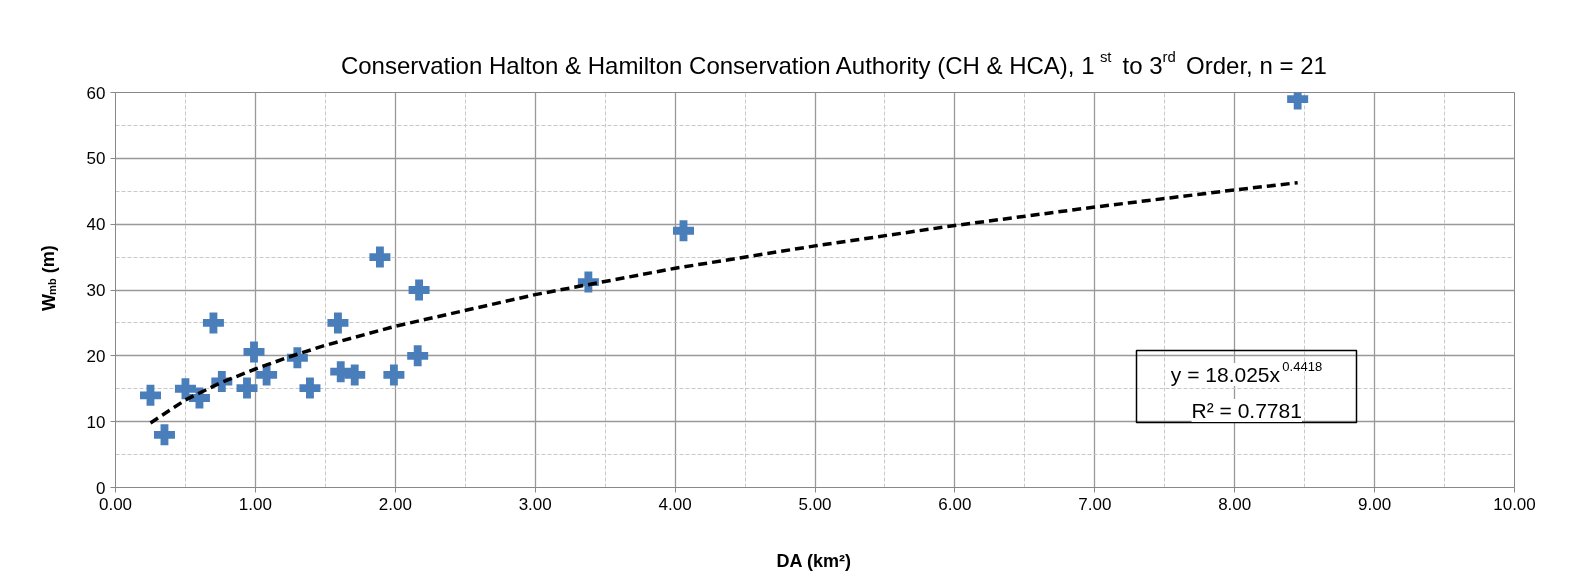 Image resolution: width=1585 pixels, height=586 pixels. What do you see at coordinates (96, 225) in the screenshot?
I see `y-tick-label: 40` at bounding box center [96, 225].